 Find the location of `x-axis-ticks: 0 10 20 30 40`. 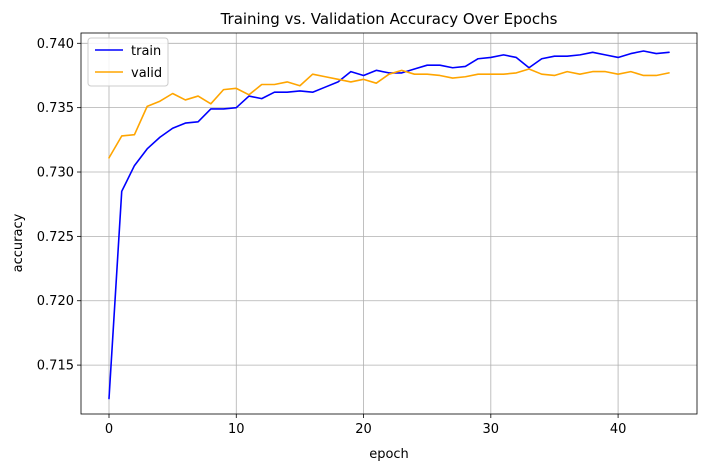

x-axis-ticks: 0 10 20 30 40 is located at coordinates (366, 425).